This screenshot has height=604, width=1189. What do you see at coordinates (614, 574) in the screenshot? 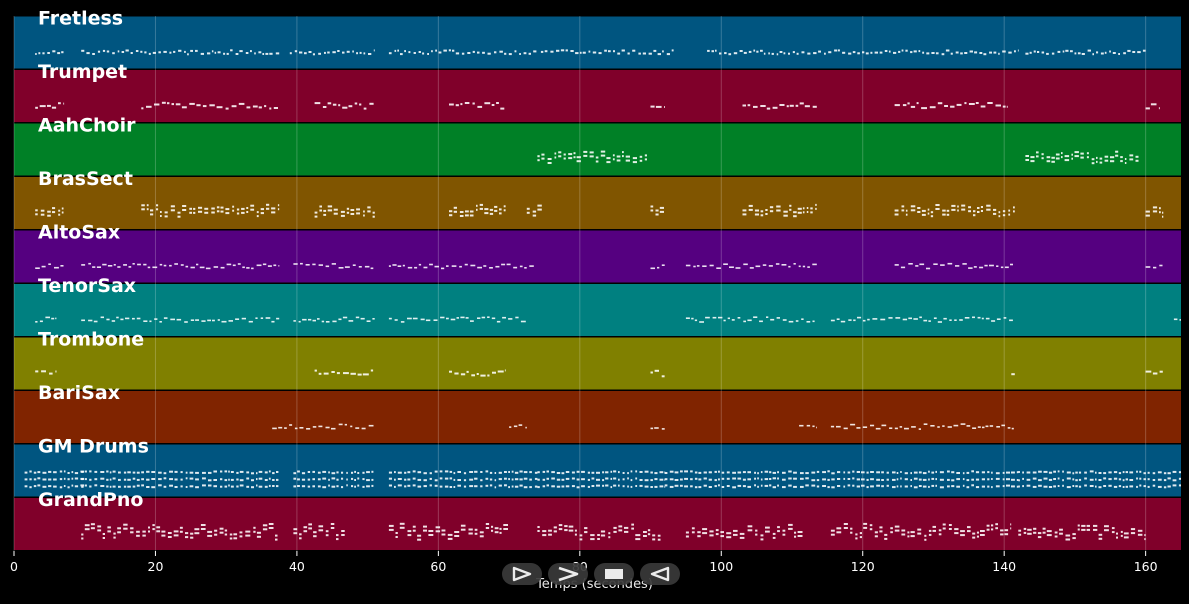
I see `stop-button` at bounding box center [614, 574].